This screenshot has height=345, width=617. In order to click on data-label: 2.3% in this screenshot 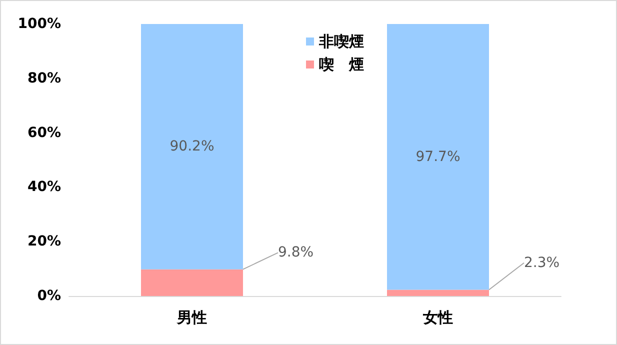, I will do `click(542, 262)`.